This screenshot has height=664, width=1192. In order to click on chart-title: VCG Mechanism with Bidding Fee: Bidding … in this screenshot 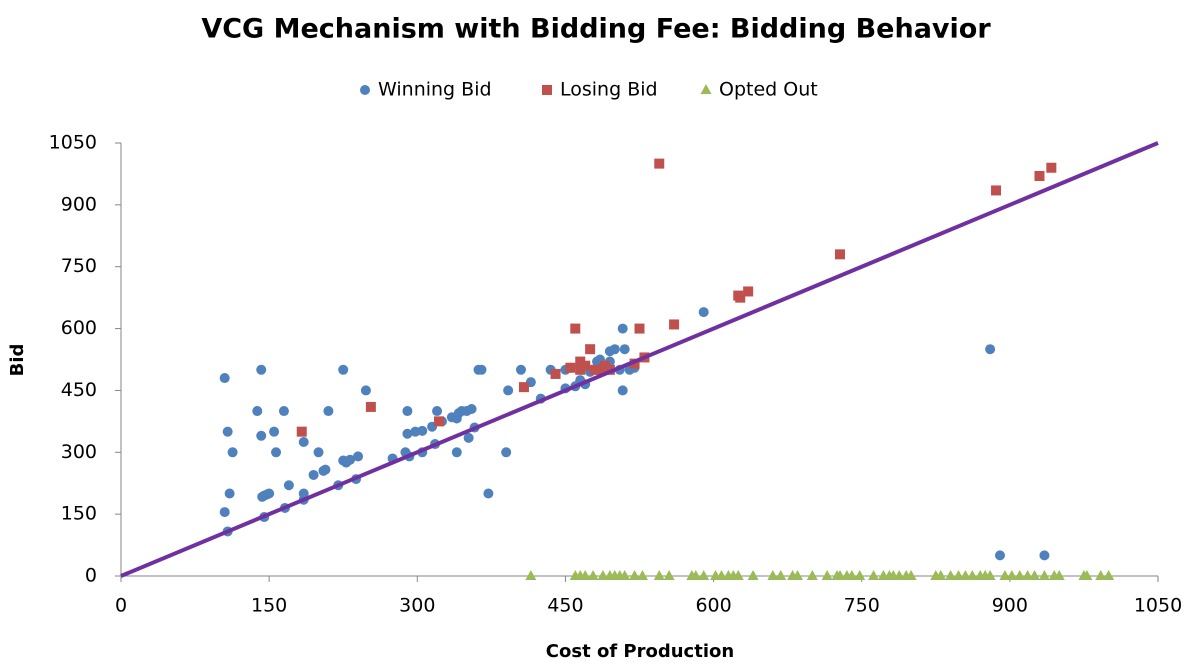, I will do `click(596, 29)`.